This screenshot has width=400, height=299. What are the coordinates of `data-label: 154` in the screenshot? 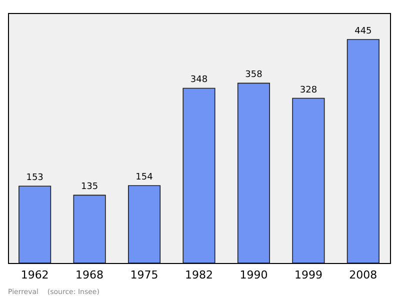 It's located at (145, 177).